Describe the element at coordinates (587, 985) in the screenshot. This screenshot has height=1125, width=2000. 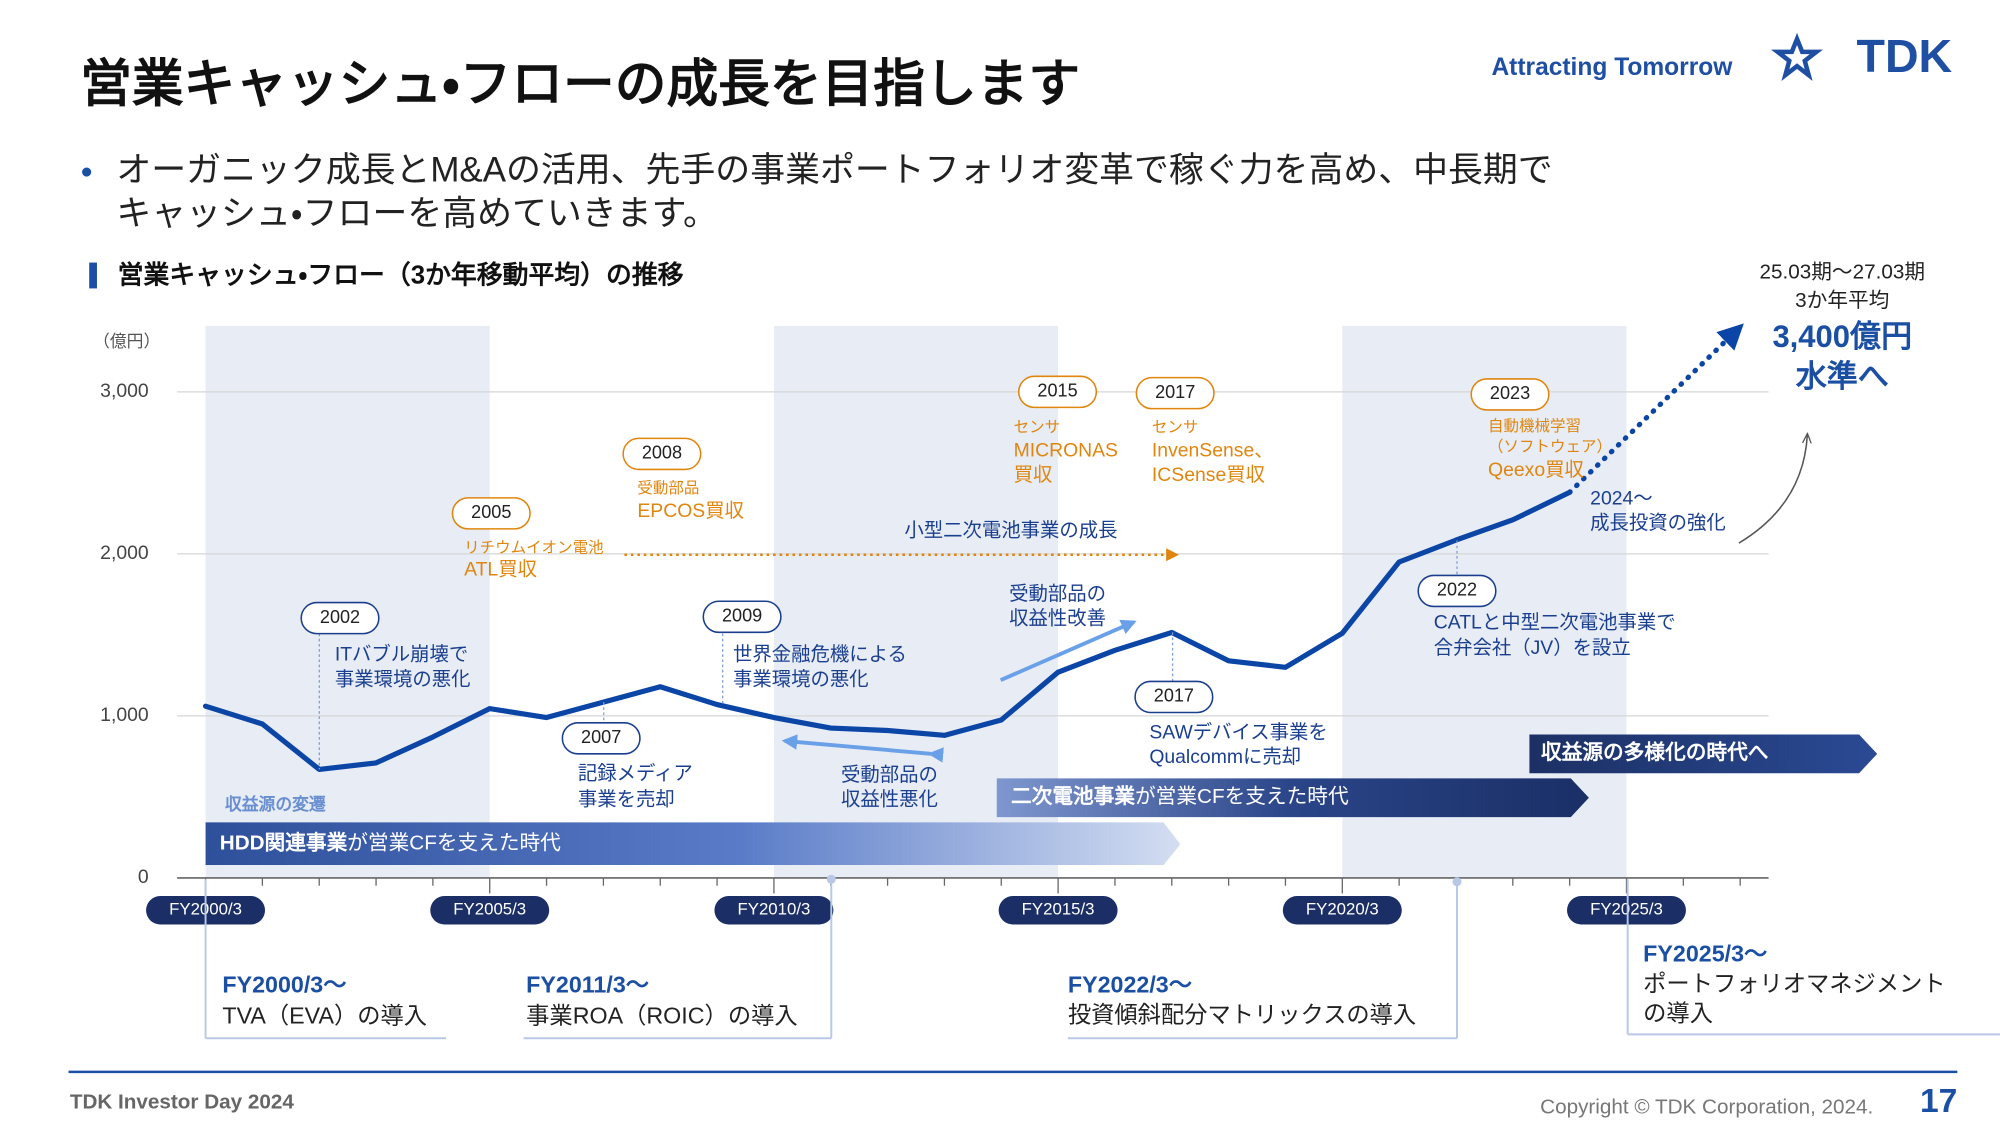
I see `measure-period: FY2011/3〜` at that location.